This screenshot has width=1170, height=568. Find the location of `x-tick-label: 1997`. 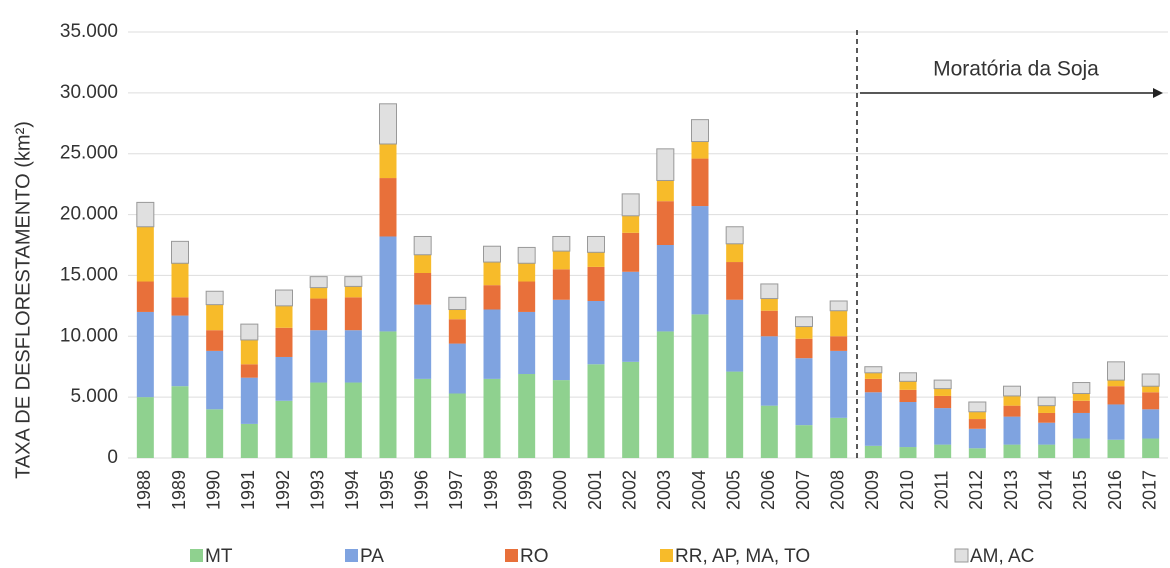

x-tick-label: 1997 is located at coordinates (456, 490).